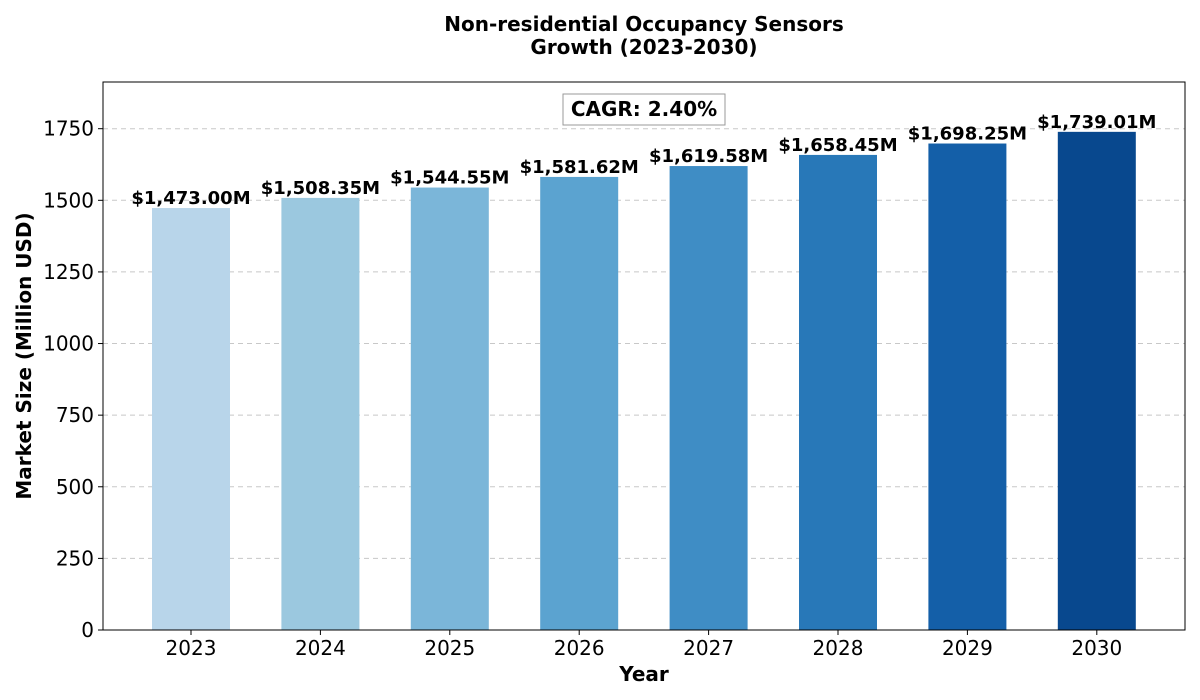 Image resolution: width=1200 pixels, height=700 pixels. I want to click on cagr-box, so click(644, 109).